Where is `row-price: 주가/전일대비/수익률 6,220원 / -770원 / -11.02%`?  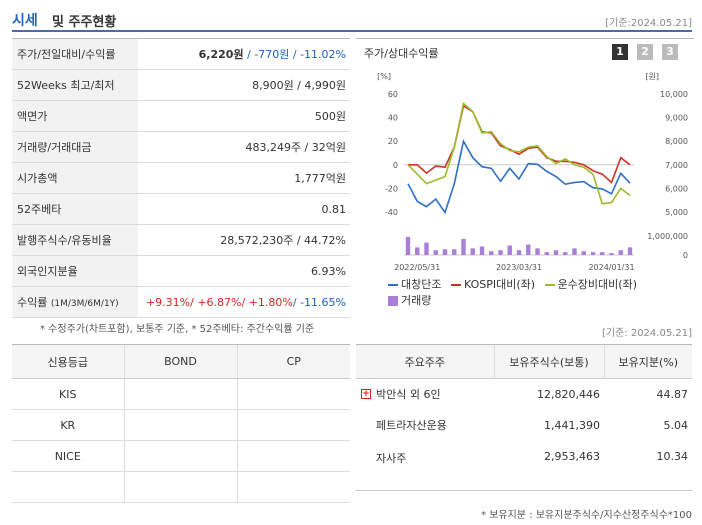 row-price: 주가/전일대비/수익률 6,220원 / -770원 / -11.02% is located at coordinates (181, 54).